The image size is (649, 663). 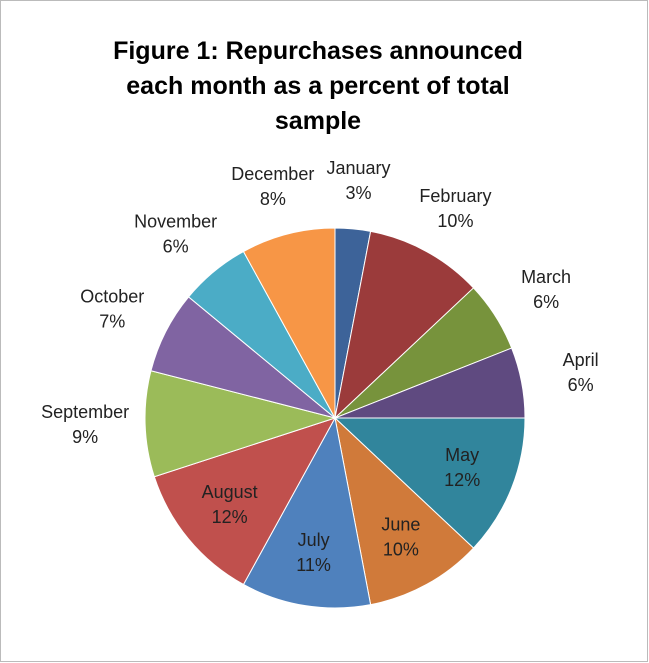 What do you see at coordinates (112, 297) in the screenshot?
I see `slice-category-label: October` at bounding box center [112, 297].